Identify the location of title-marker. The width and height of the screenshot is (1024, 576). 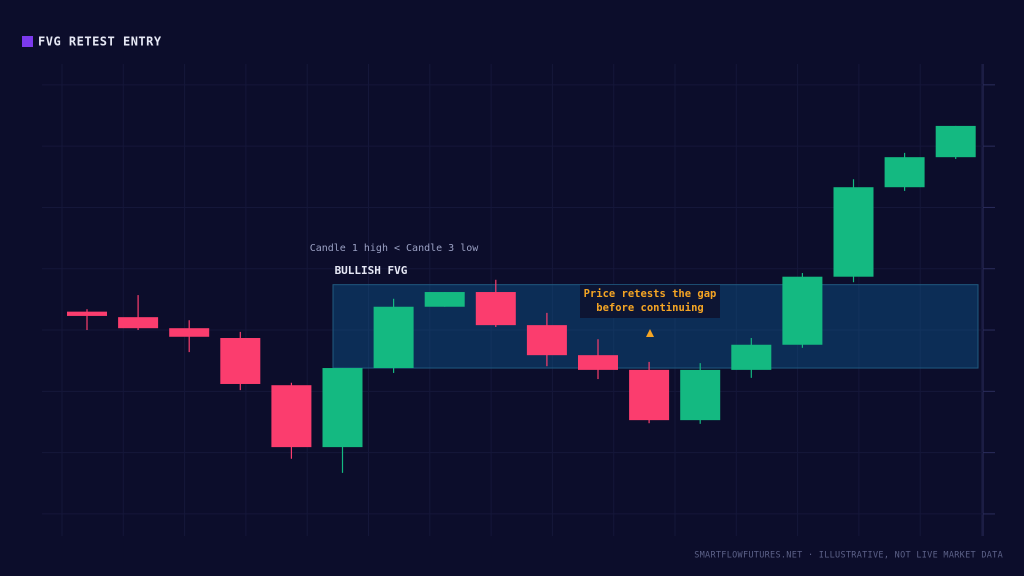
(27, 41).